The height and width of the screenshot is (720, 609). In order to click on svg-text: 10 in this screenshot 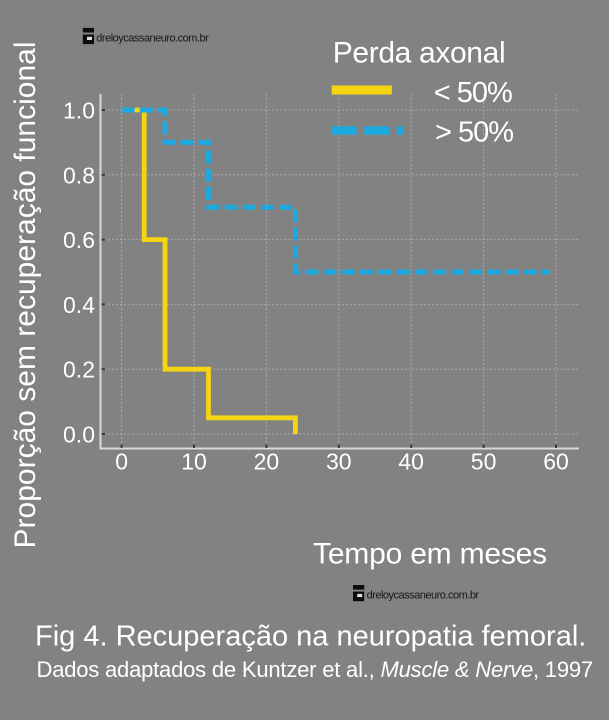, I will do `click(194, 462)`.